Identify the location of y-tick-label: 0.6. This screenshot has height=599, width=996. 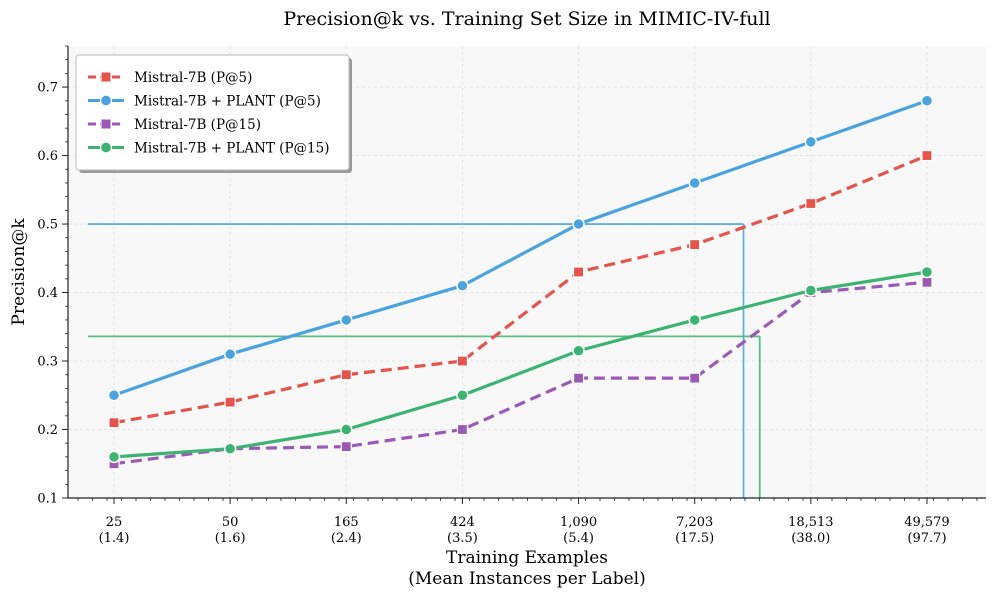
(47, 156).